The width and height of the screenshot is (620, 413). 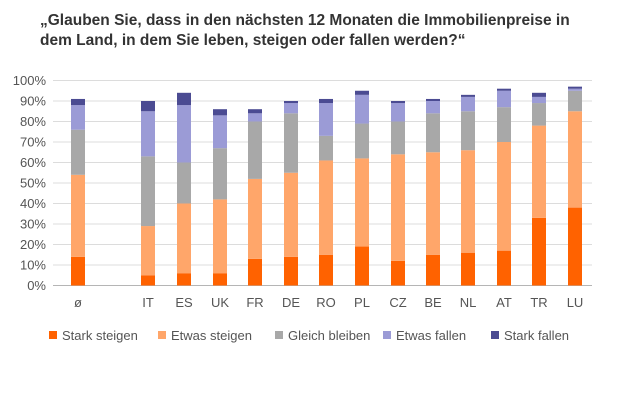 I want to click on bar-stack-es, so click(x=184, y=189).